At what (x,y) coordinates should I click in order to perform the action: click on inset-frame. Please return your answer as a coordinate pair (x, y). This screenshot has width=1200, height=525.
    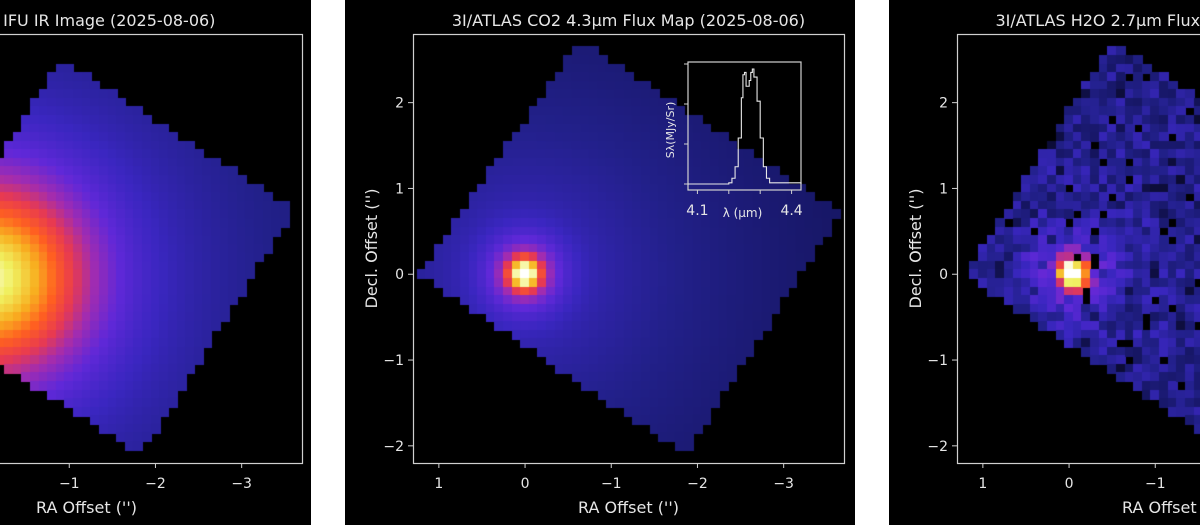
    Looking at the image, I should click on (744, 126).